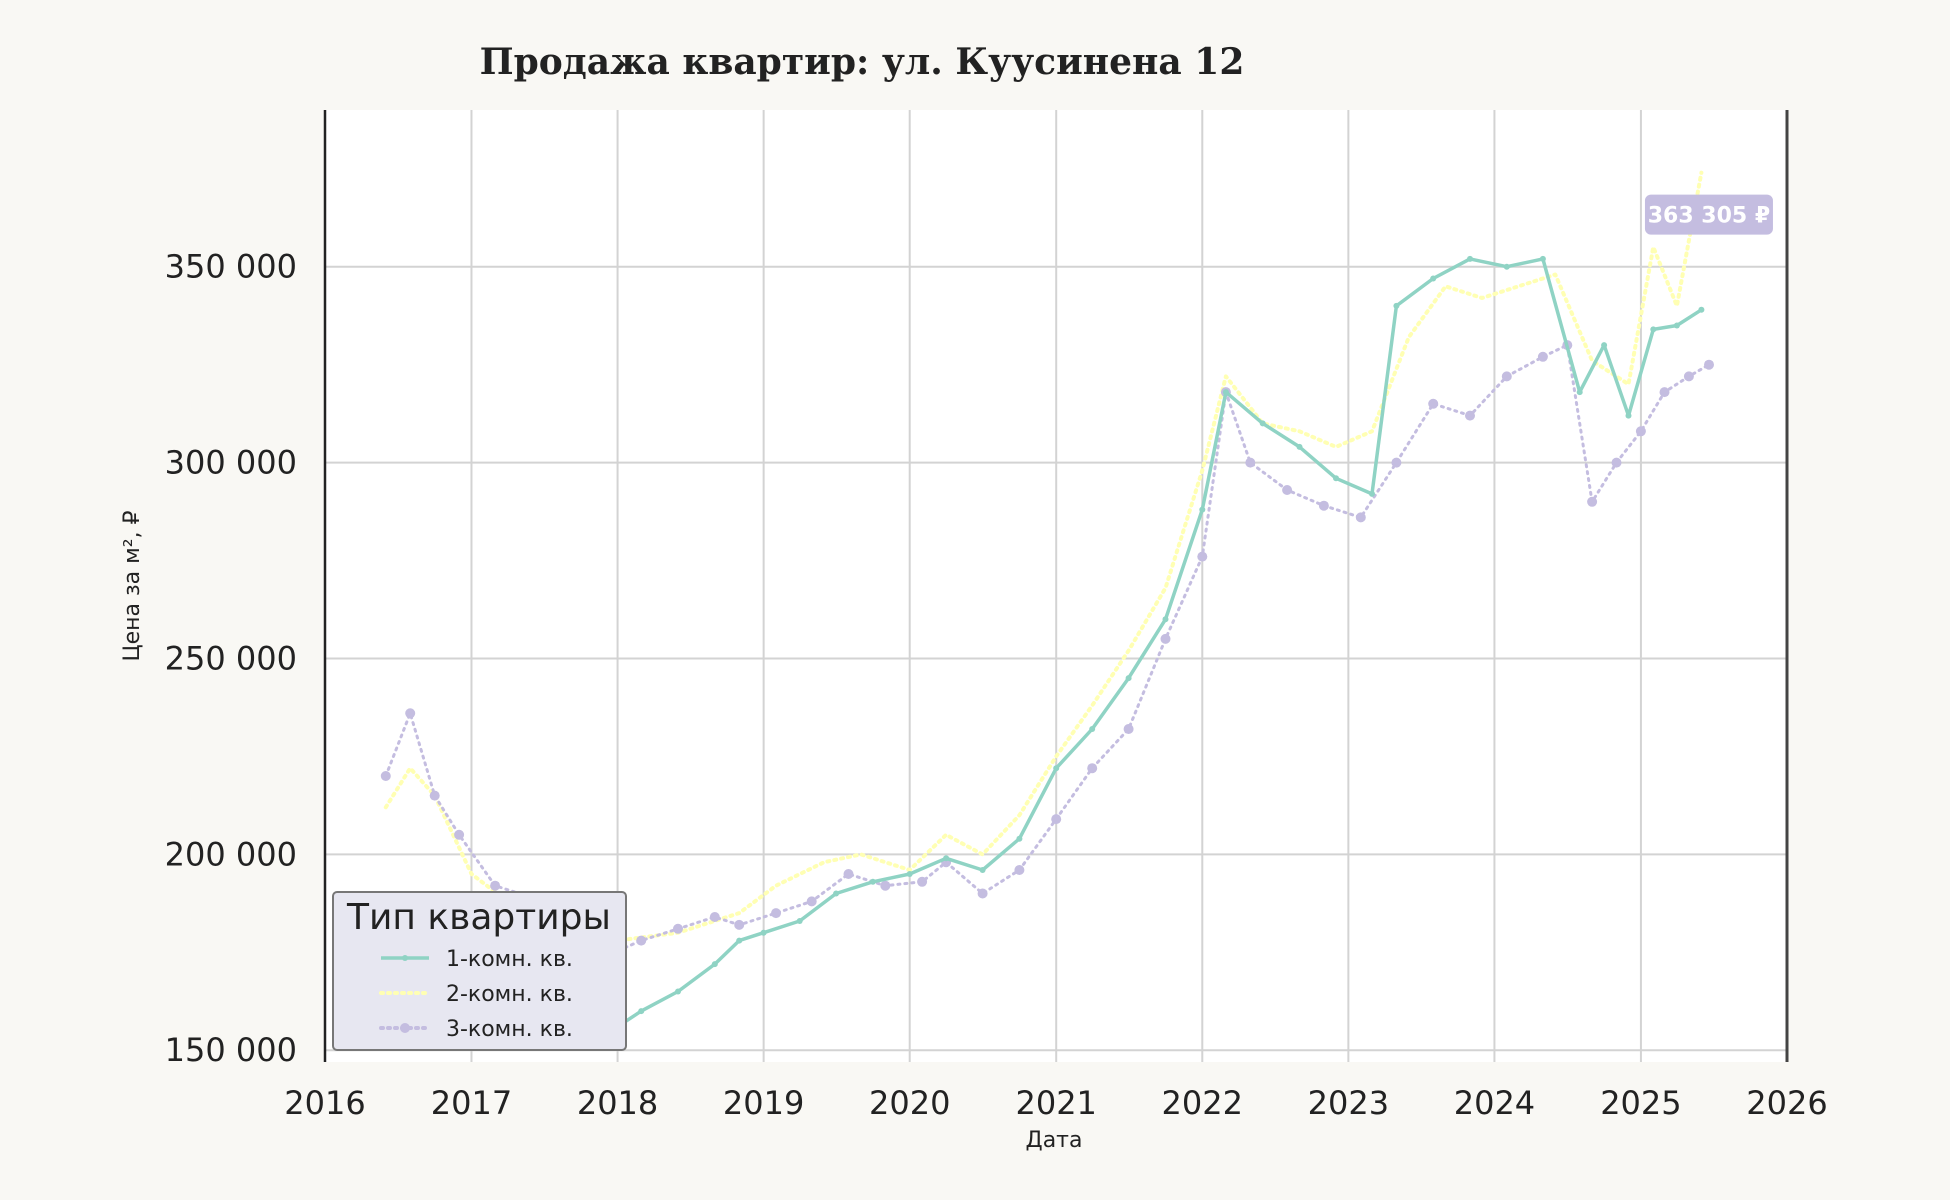 Image resolution: width=1950 pixels, height=1200 pixels. What do you see at coordinates (509, 1029) in the screenshot?
I see `legend-label: 3-комн. кв.` at bounding box center [509, 1029].